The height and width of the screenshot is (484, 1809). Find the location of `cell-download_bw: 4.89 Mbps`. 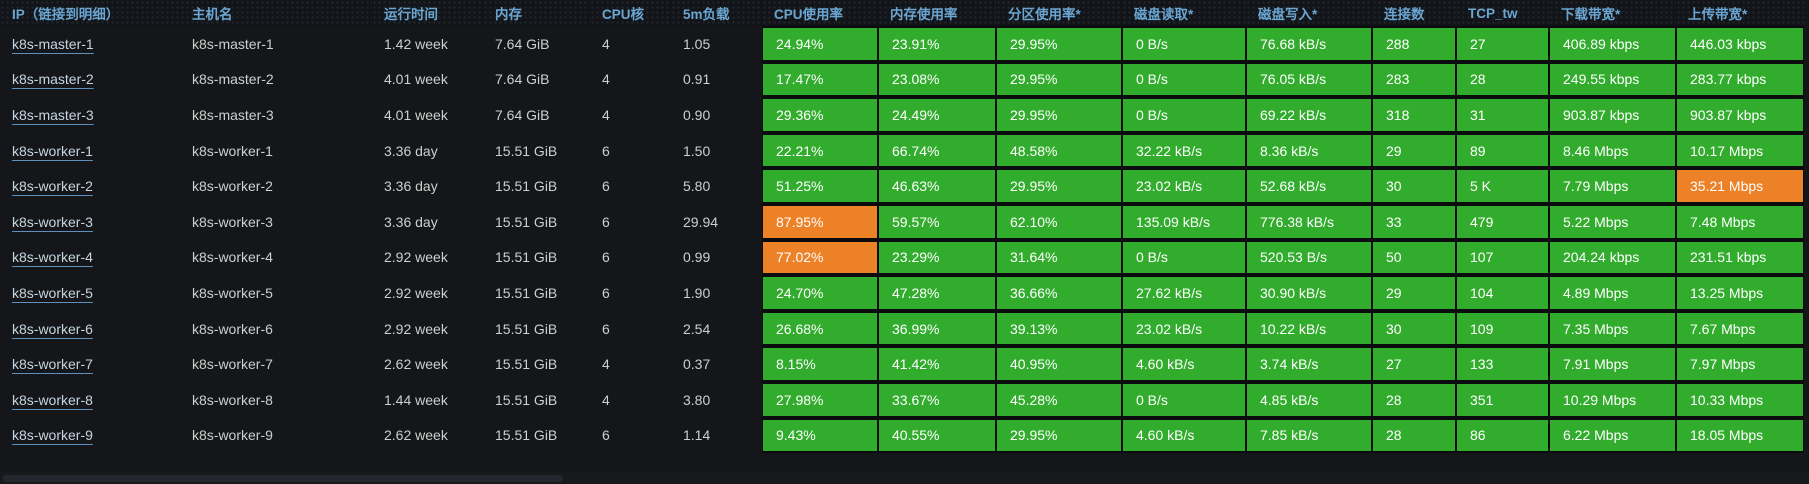

cell-download_bw: 4.89 Mbps is located at coordinates (1612, 293).